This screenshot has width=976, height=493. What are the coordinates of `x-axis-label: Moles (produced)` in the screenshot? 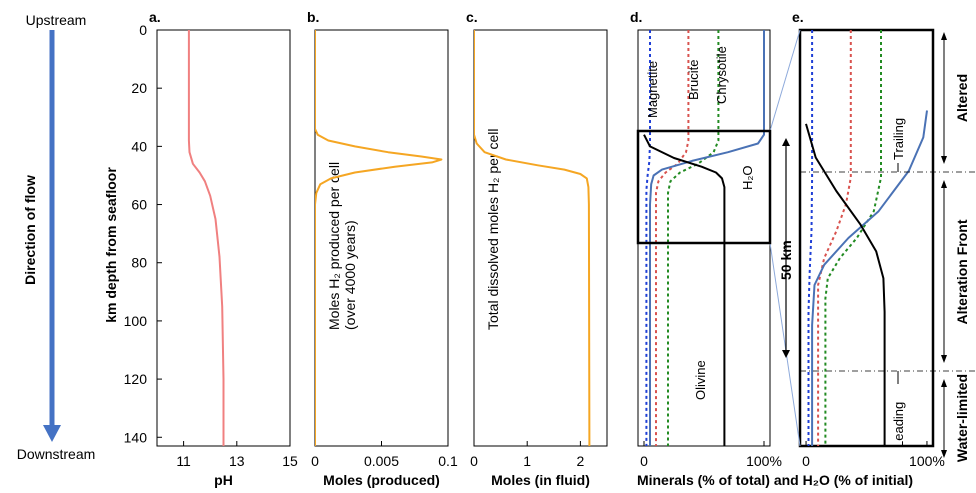 It's located at (381, 480).